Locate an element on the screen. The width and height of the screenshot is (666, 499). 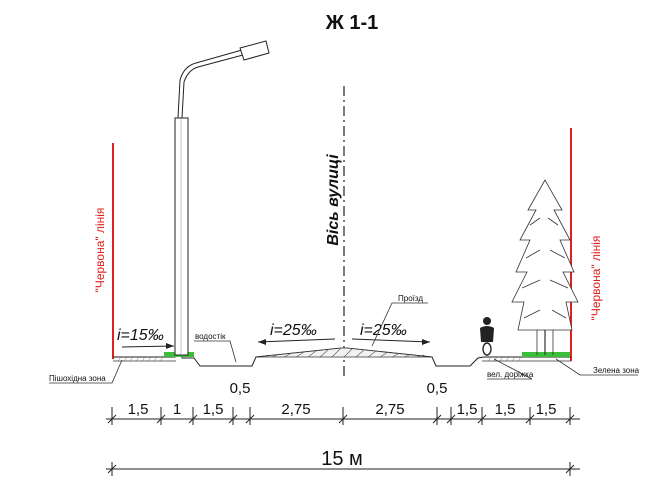
slope-label-sidewalk: i=15‰ is located at coordinates (140, 335).